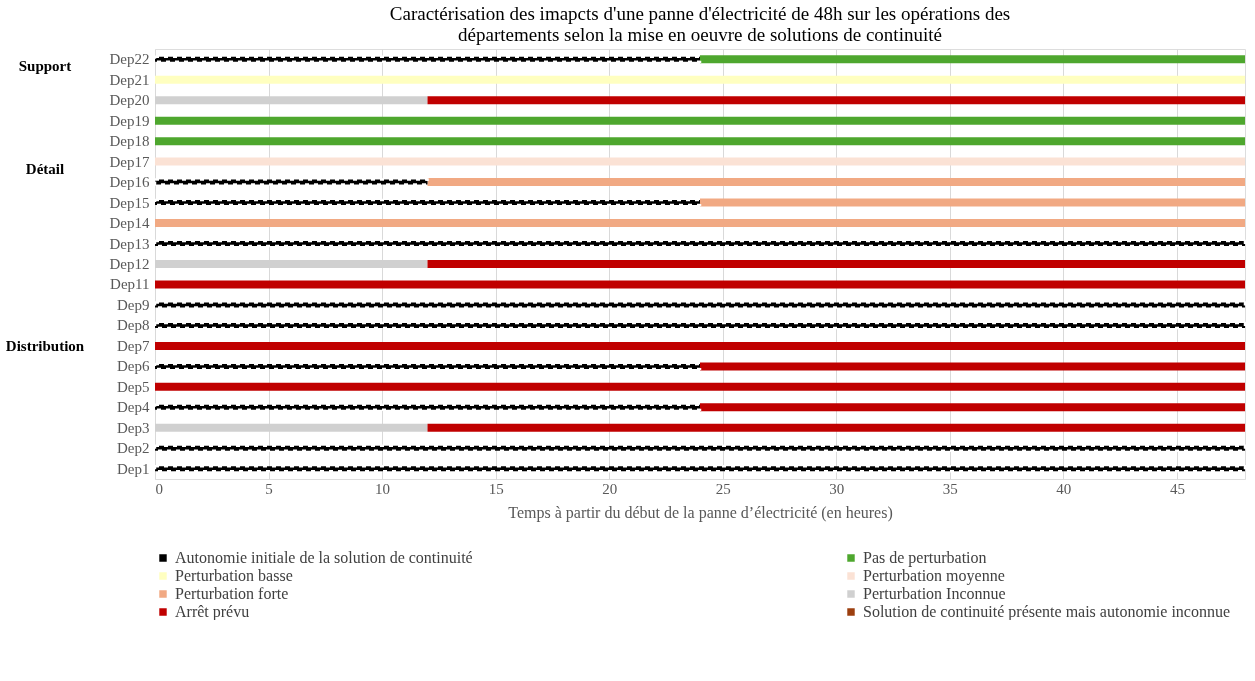 The height and width of the screenshot is (681, 1255). What do you see at coordinates (700, 512) in the screenshot?
I see `x-axis-title: Temps à partir du début de la panne d’électricité (en heures)` at bounding box center [700, 512].